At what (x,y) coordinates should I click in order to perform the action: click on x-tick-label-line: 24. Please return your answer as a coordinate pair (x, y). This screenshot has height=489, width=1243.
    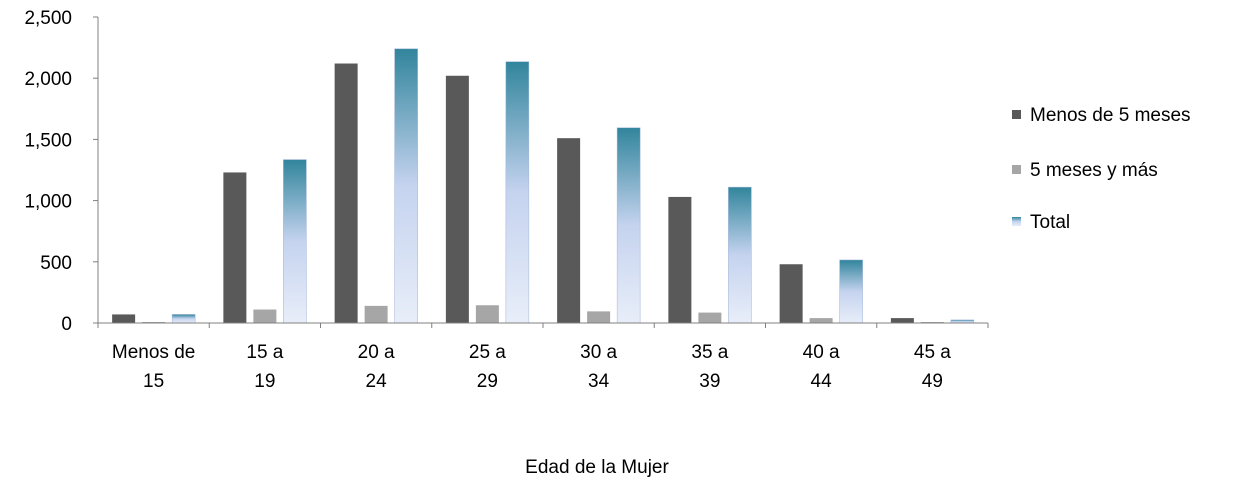
    Looking at the image, I should click on (377, 381).